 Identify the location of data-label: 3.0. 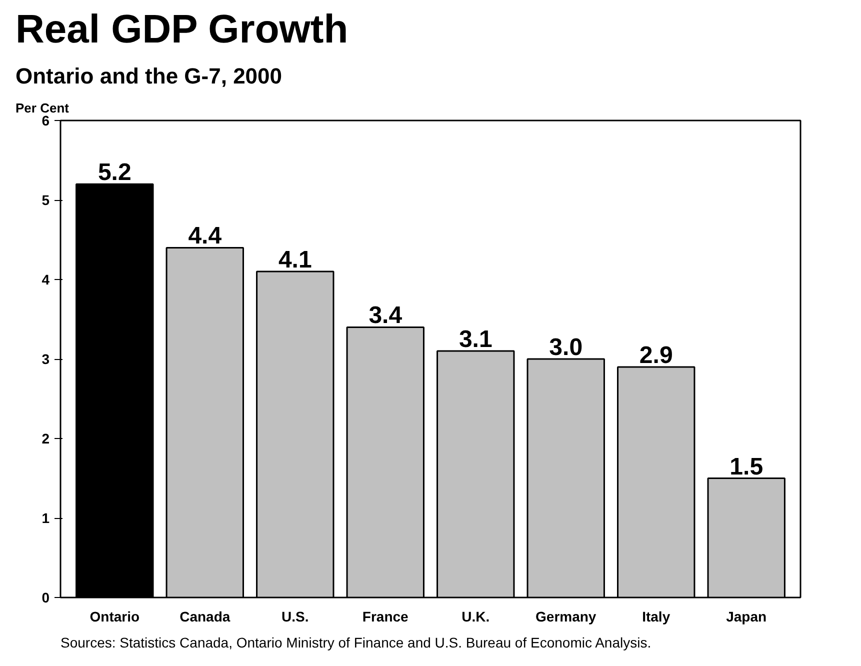
(566, 347).